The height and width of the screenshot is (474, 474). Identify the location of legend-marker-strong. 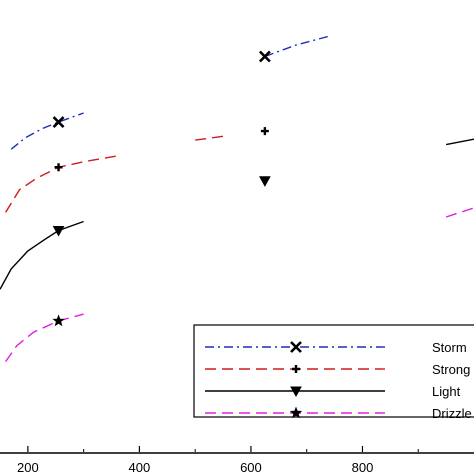
(296, 369).